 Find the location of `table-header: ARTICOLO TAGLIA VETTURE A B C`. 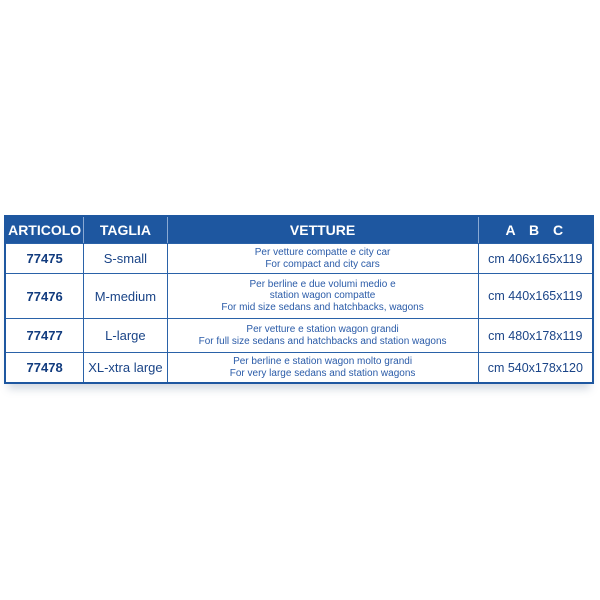

table-header: ARTICOLO TAGLIA VETTURE A B C is located at coordinates (299, 230).